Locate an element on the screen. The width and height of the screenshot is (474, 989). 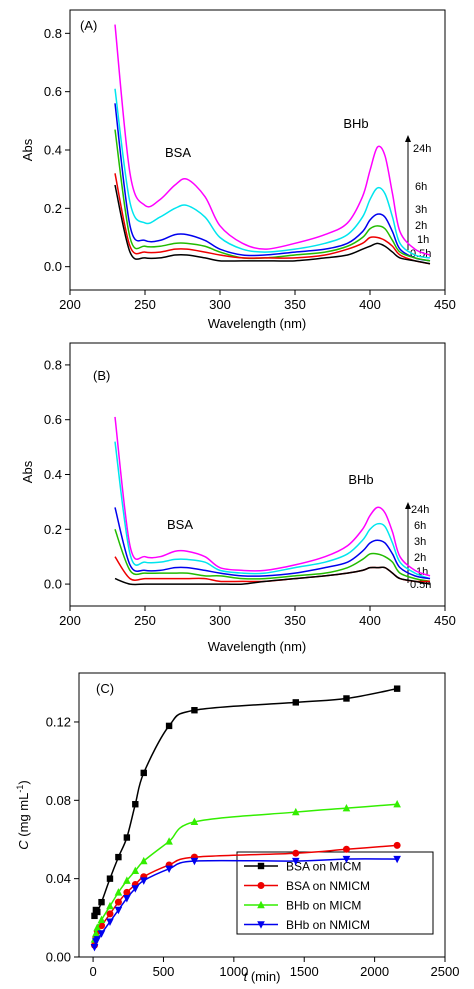
panel-c-xtick-label: 2500 is located at coordinates (445, 971).